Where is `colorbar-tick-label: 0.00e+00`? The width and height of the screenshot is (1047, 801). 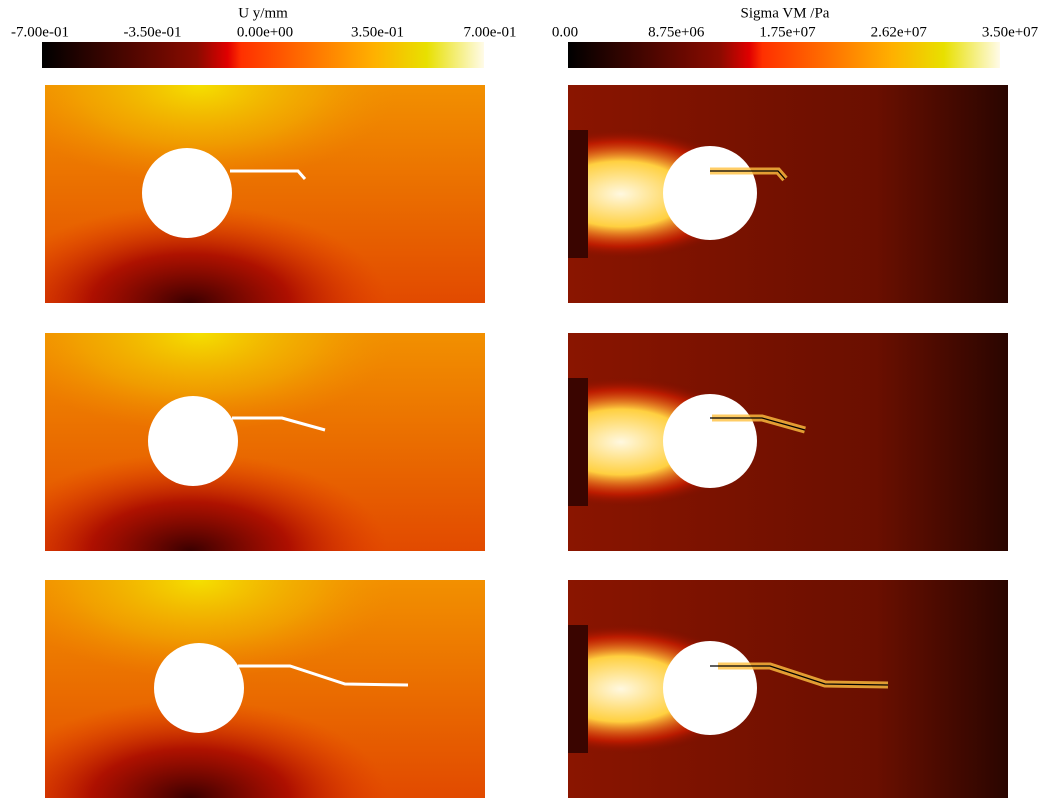 colorbar-tick-label: 0.00e+00 is located at coordinates (265, 32).